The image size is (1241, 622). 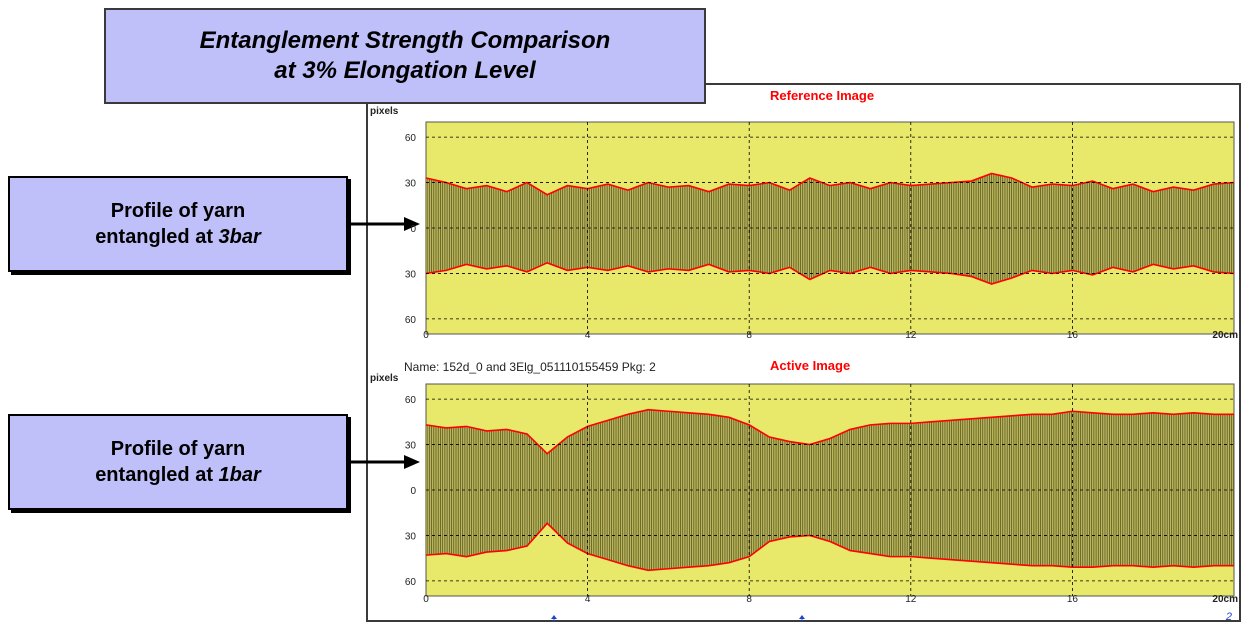 I want to click on ref-series-lower-line, so click(x=830, y=273).